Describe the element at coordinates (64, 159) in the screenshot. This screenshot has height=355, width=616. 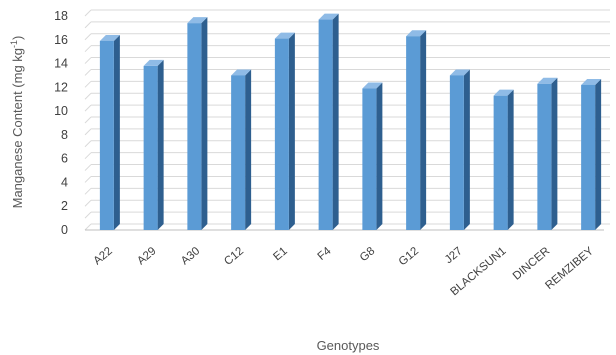
I see `y-tick-label: 6` at that location.